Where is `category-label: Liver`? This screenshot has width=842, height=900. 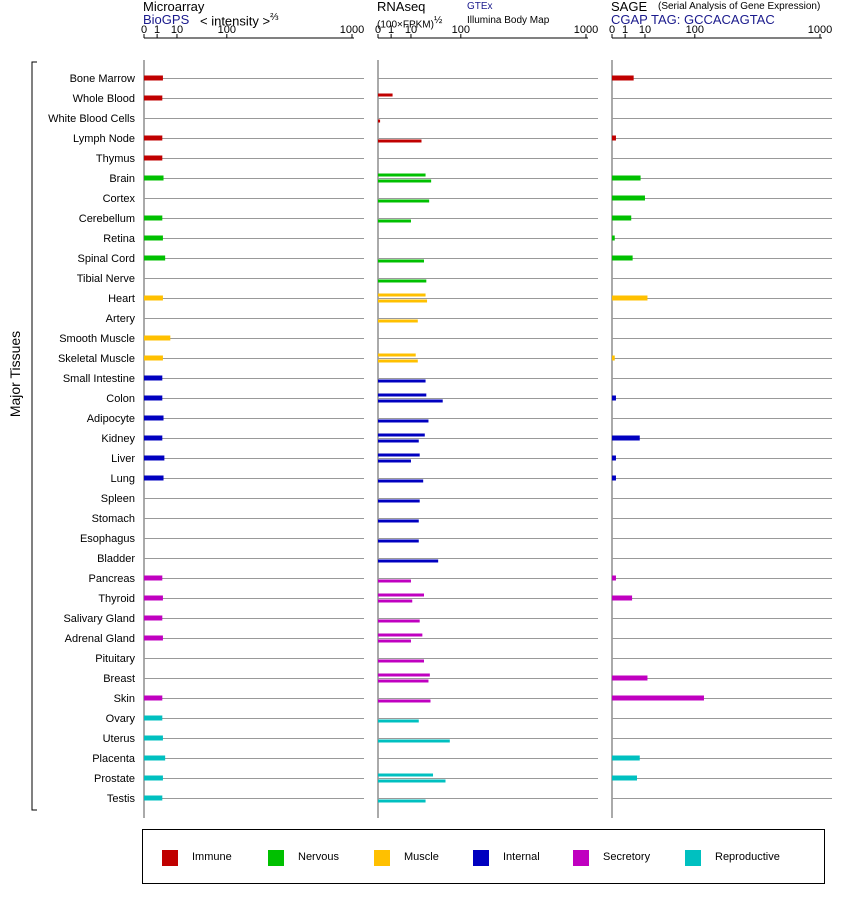 category-label: Liver is located at coordinates (123, 459).